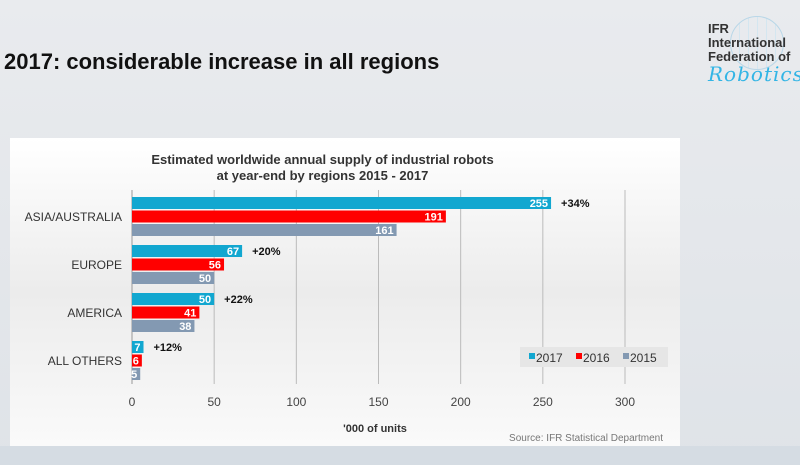 The width and height of the screenshot is (800, 465). What do you see at coordinates (214, 402) in the screenshot?
I see `x-tick-label: 50` at bounding box center [214, 402].